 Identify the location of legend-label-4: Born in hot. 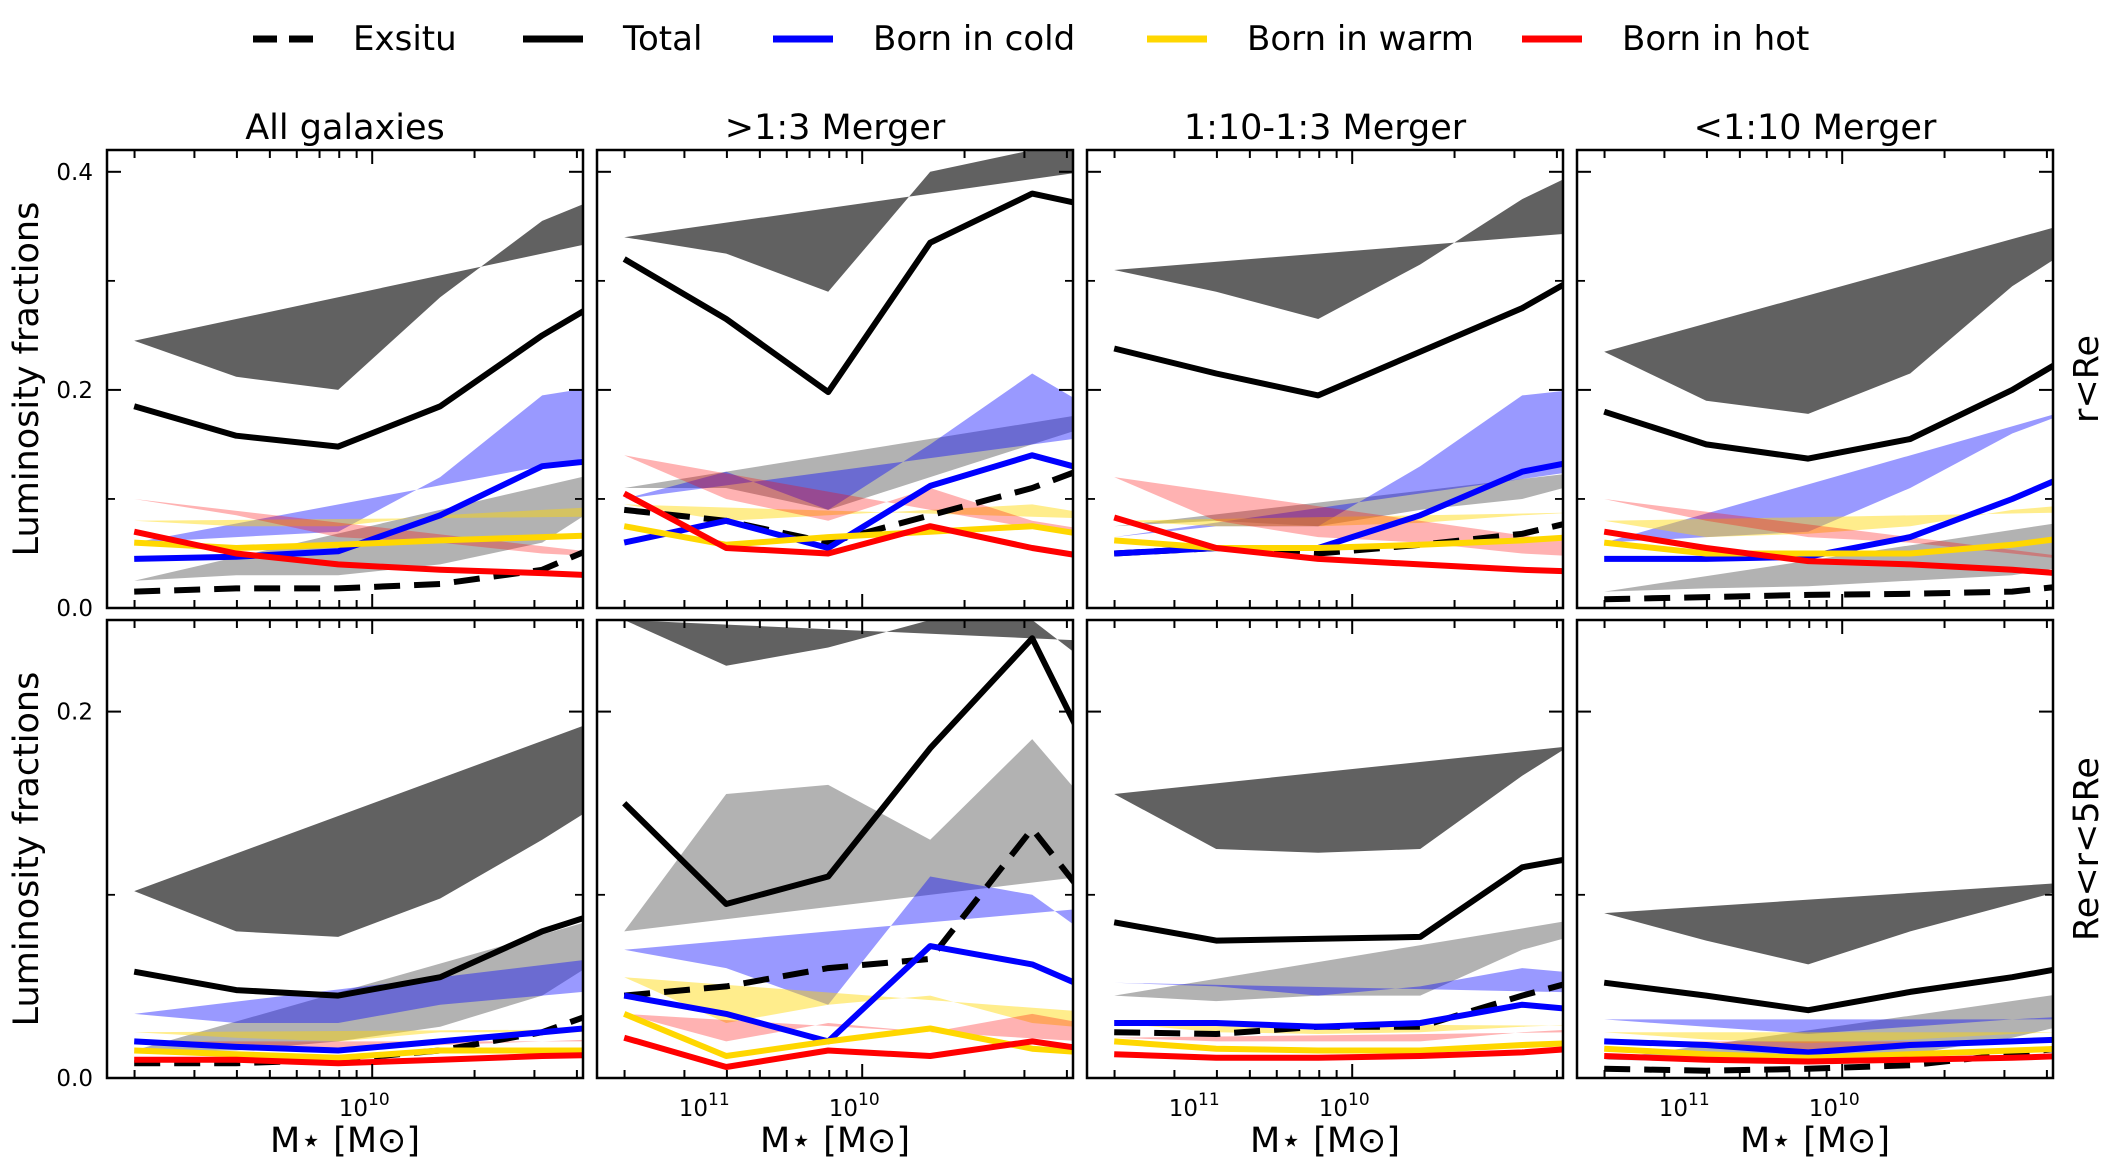
(1715, 39).